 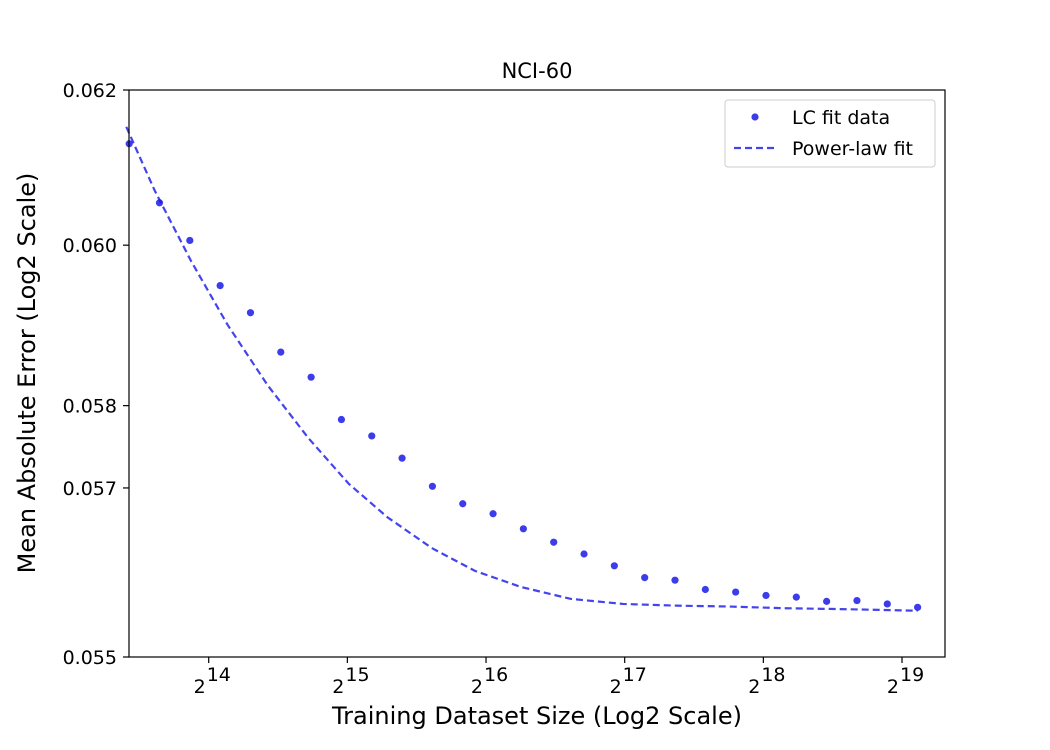 What do you see at coordinates (90, 407) in the screenshot?
I see `y-tick-label: 0.058` at bounding box center [90, 407].